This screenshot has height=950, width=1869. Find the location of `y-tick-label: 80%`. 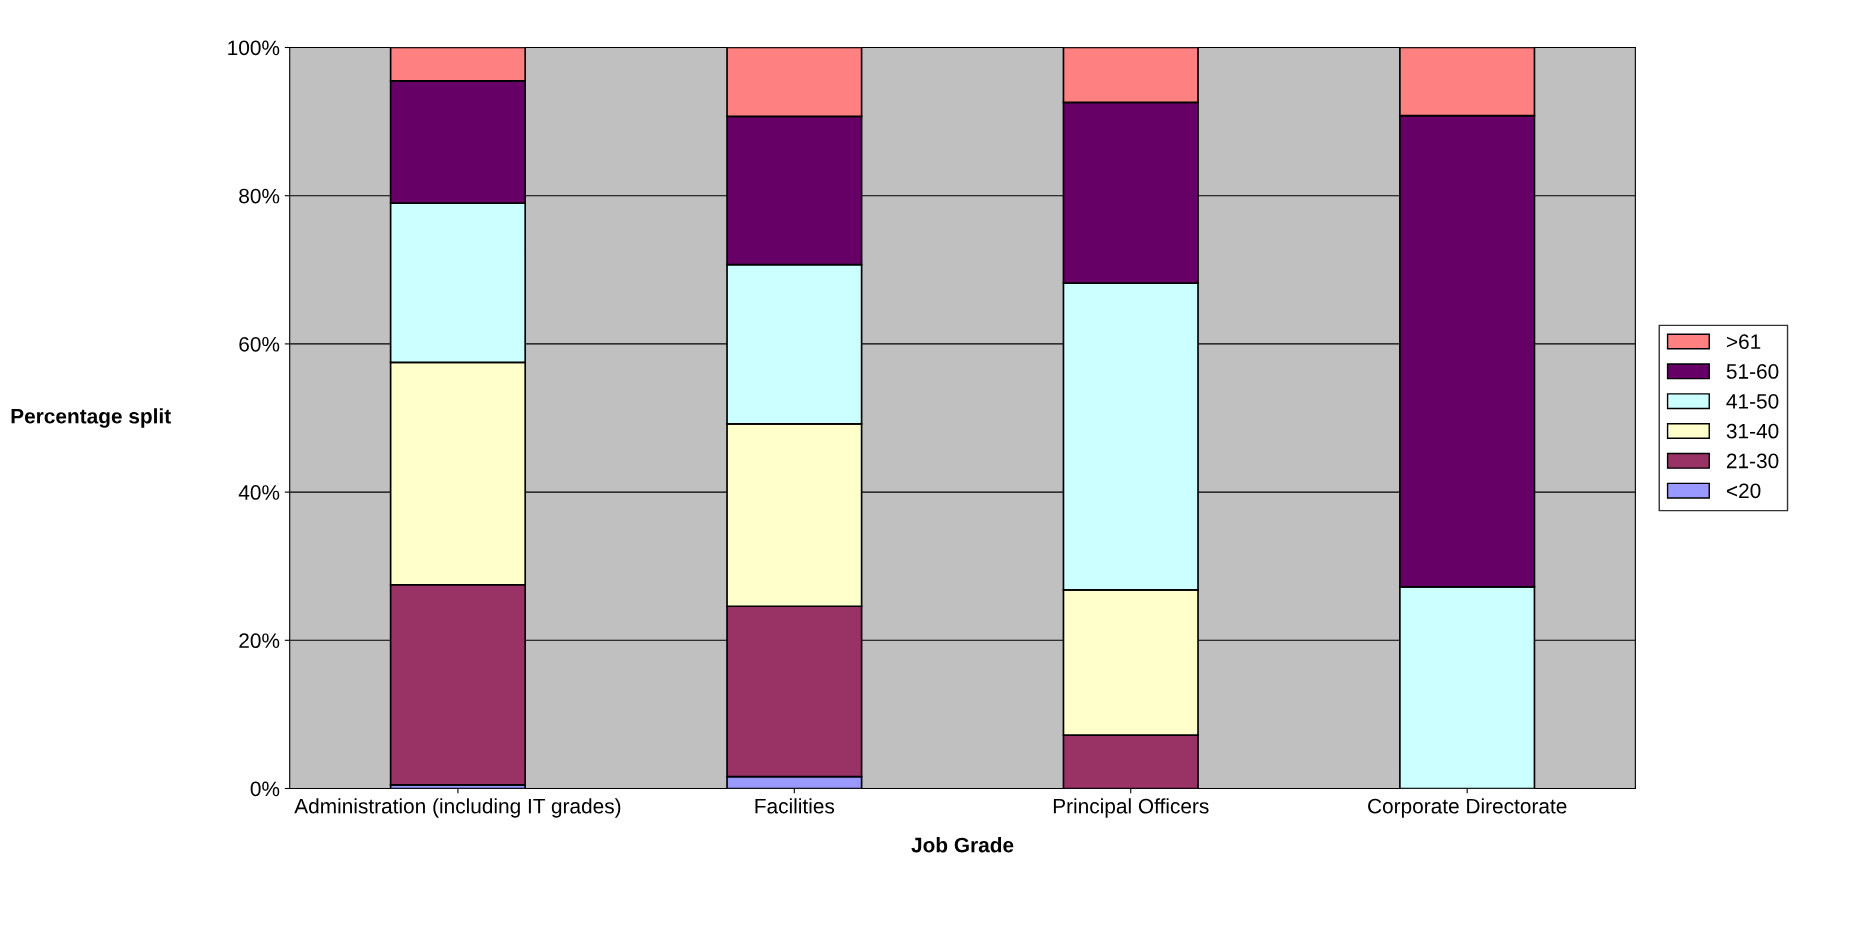

y-tick-label: 80% is located at coordinates (259, 196).